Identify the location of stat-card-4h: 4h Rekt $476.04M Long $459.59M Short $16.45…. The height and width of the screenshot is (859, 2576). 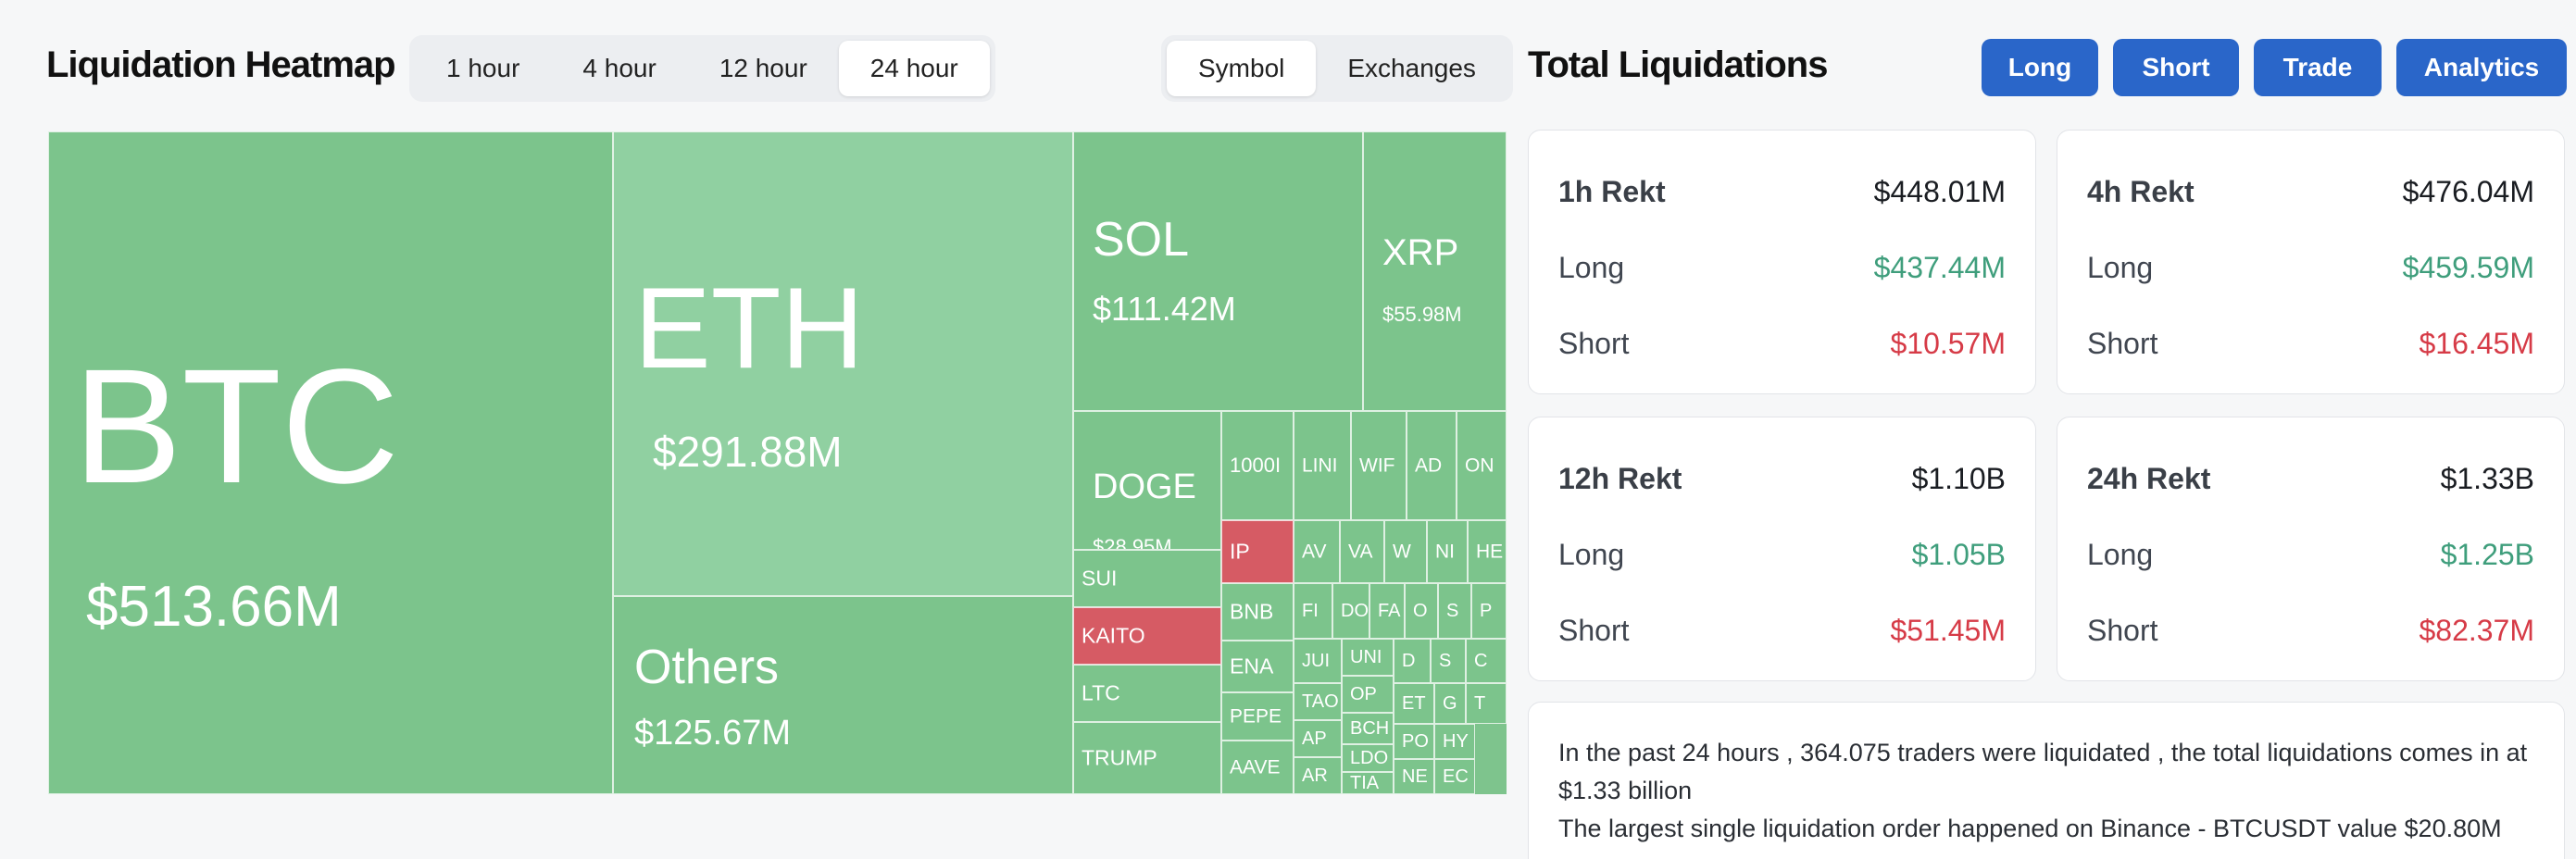
(2311, 262).